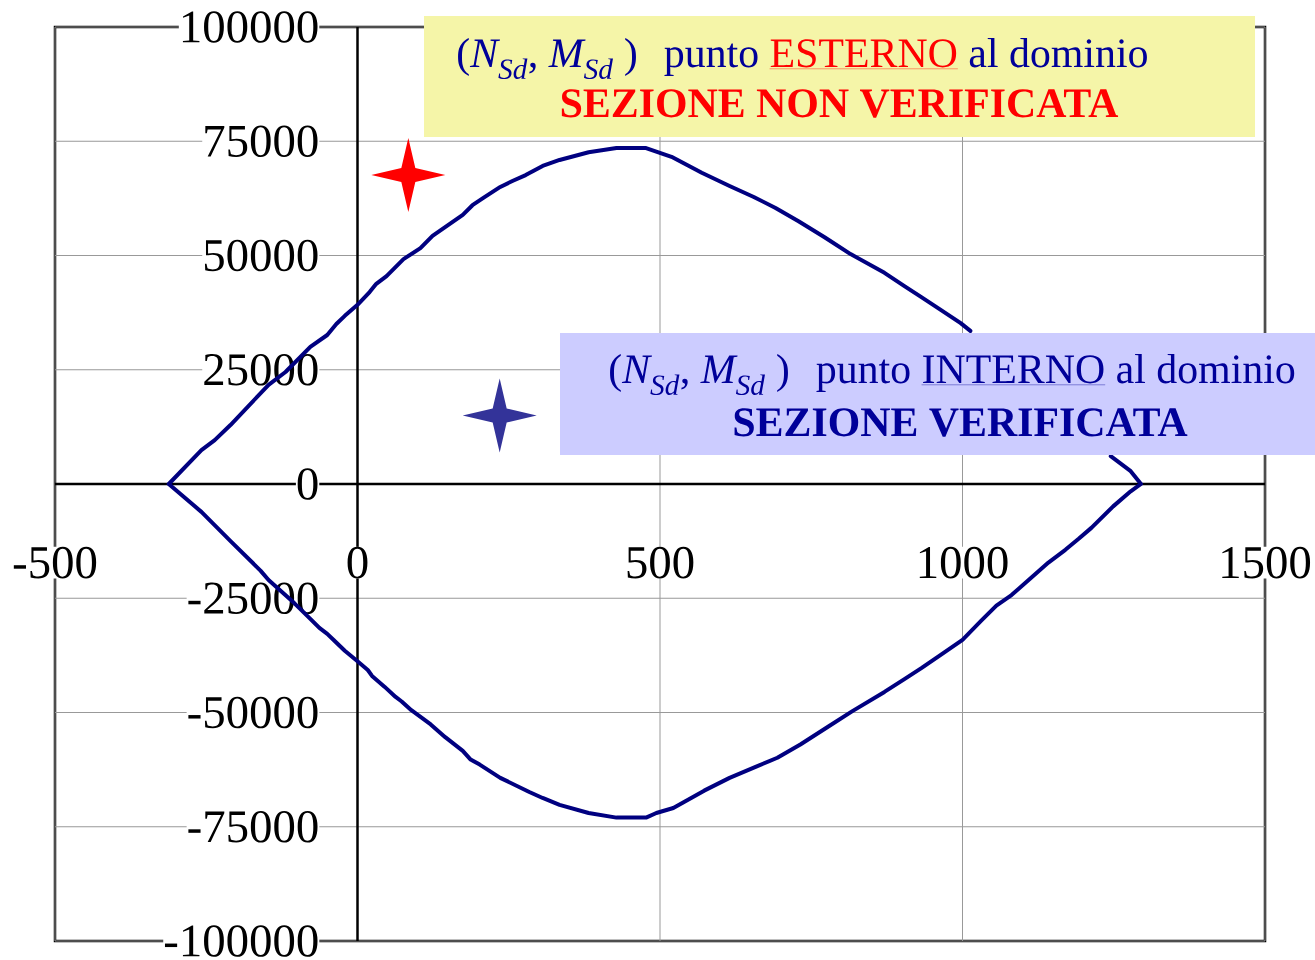 The width and height of the screenshot is (1315, 960). I want to click on annotation: SEZIONE NON VERIFICATA, so click(840, 103).